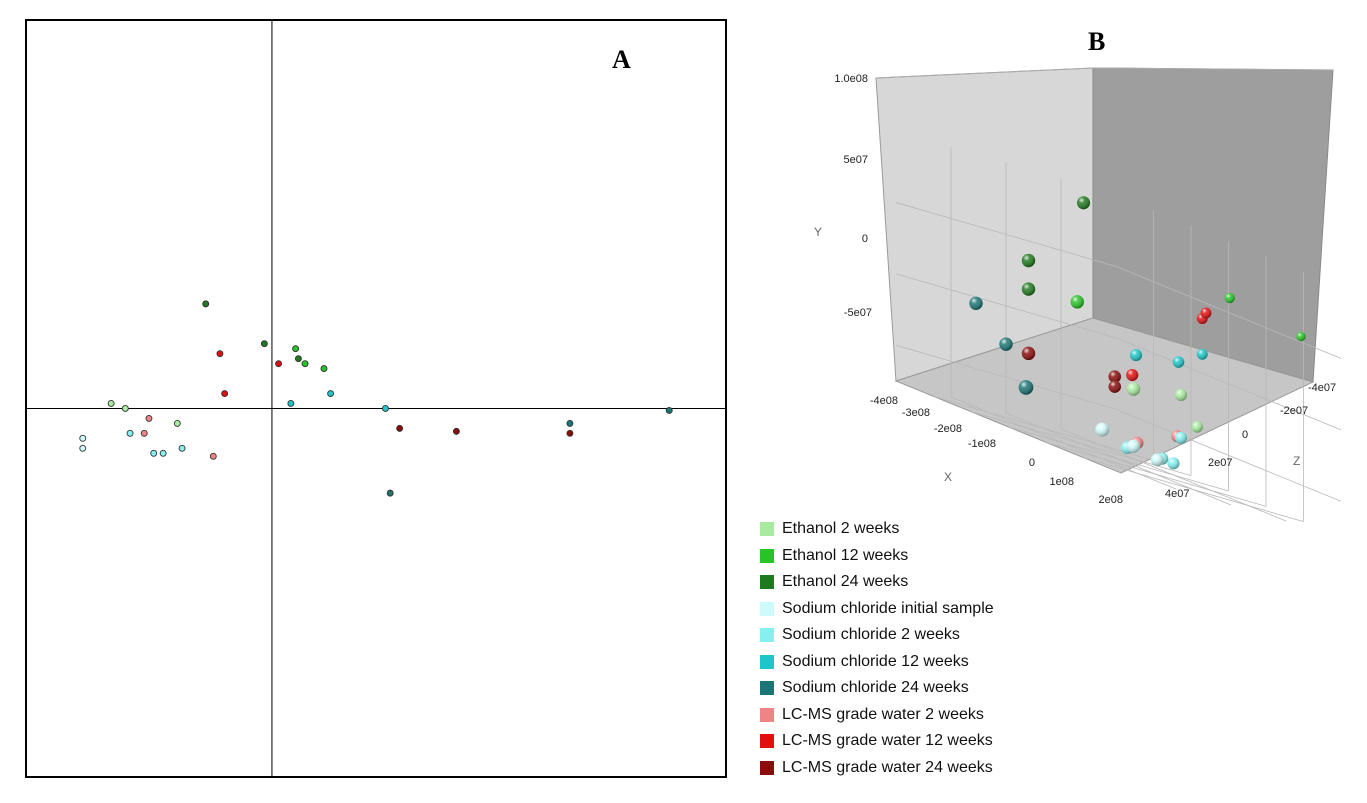 The image size is (1367, 803). I want to click on legend-label: LC-MS grade water 12 weeks, so click(887, 741).